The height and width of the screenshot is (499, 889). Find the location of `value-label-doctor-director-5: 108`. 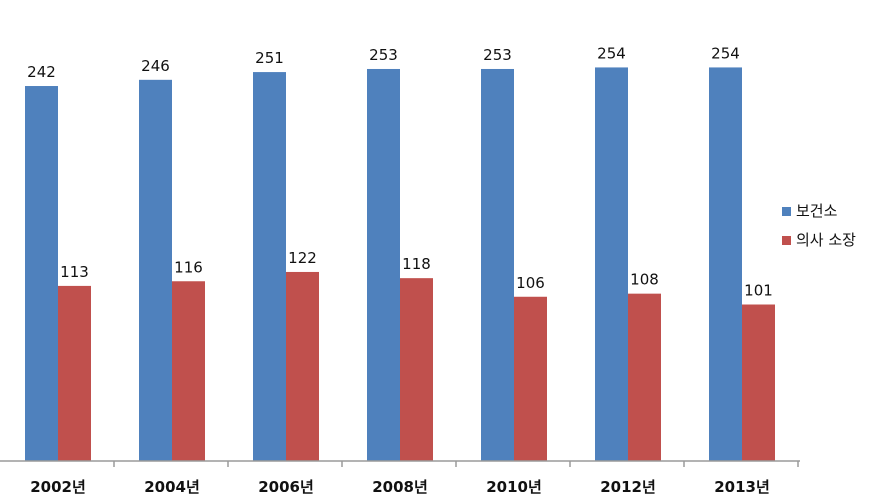

value-label-doctor-director-5: 108 is located at coordinates (644, 280).